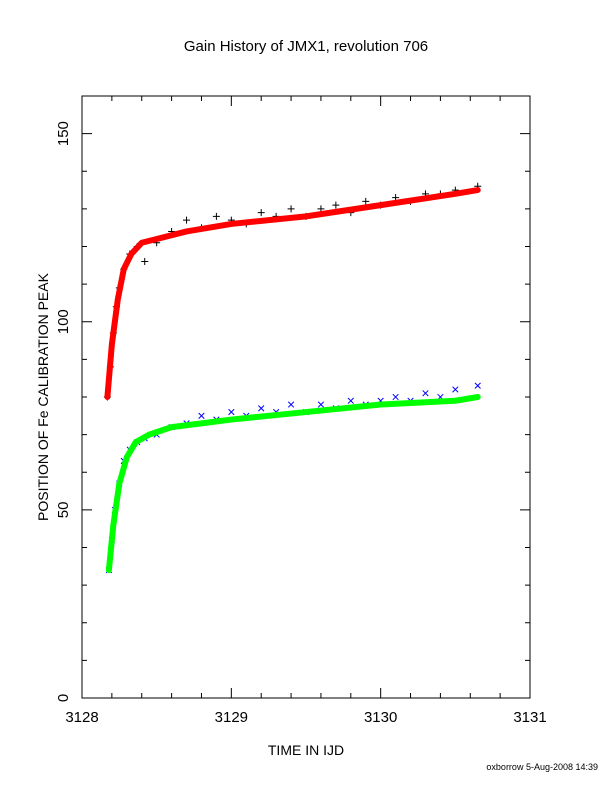  What do you see at coordinates (63, 510) in the screenshot?
I see `y-tick-label: 50` at bounding box center [63, 510].